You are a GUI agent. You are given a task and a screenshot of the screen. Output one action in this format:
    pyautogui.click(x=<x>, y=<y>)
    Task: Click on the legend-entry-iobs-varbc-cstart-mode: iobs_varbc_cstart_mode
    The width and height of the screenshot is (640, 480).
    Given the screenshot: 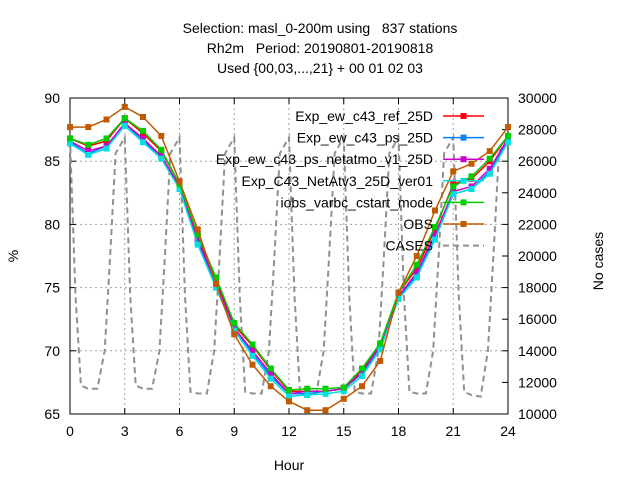 What is the action you would take?
    pyautogui.click(x=382, y=202)
    